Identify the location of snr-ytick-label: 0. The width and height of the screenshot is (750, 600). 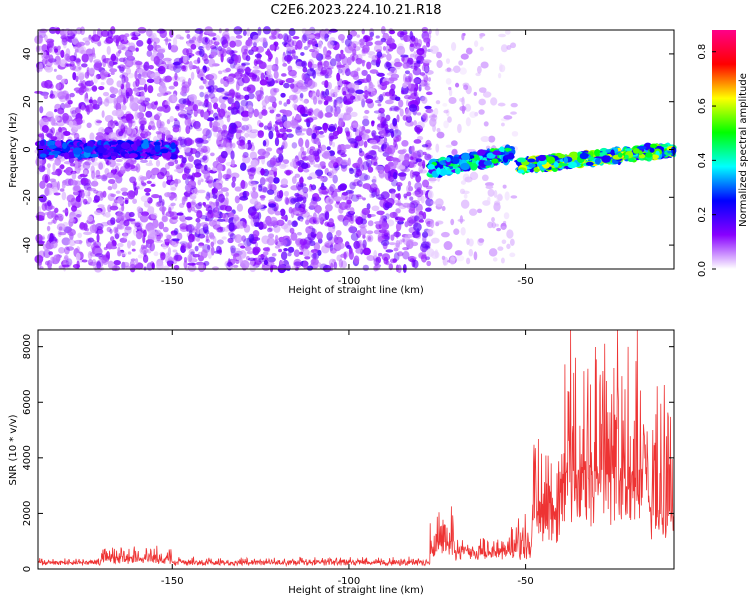
(27, 569).